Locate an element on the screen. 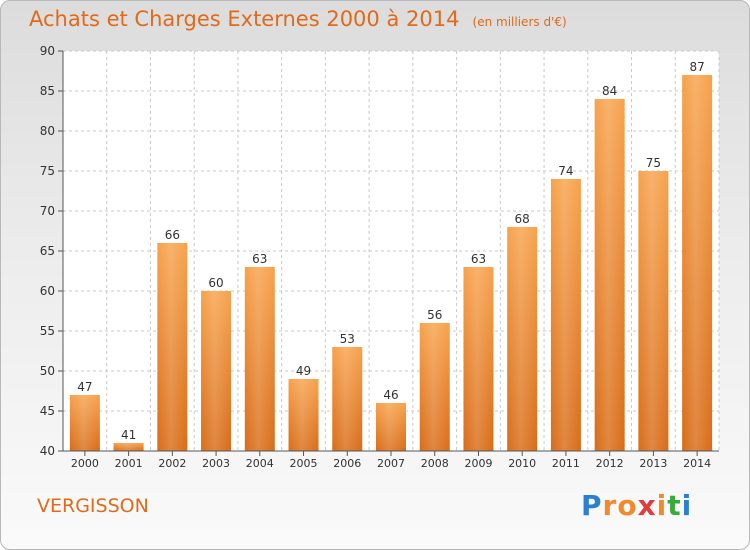 Image resolution: width=750 pixels, height=550 pixels. logo-letter: r is located at coordinates (610, 505).